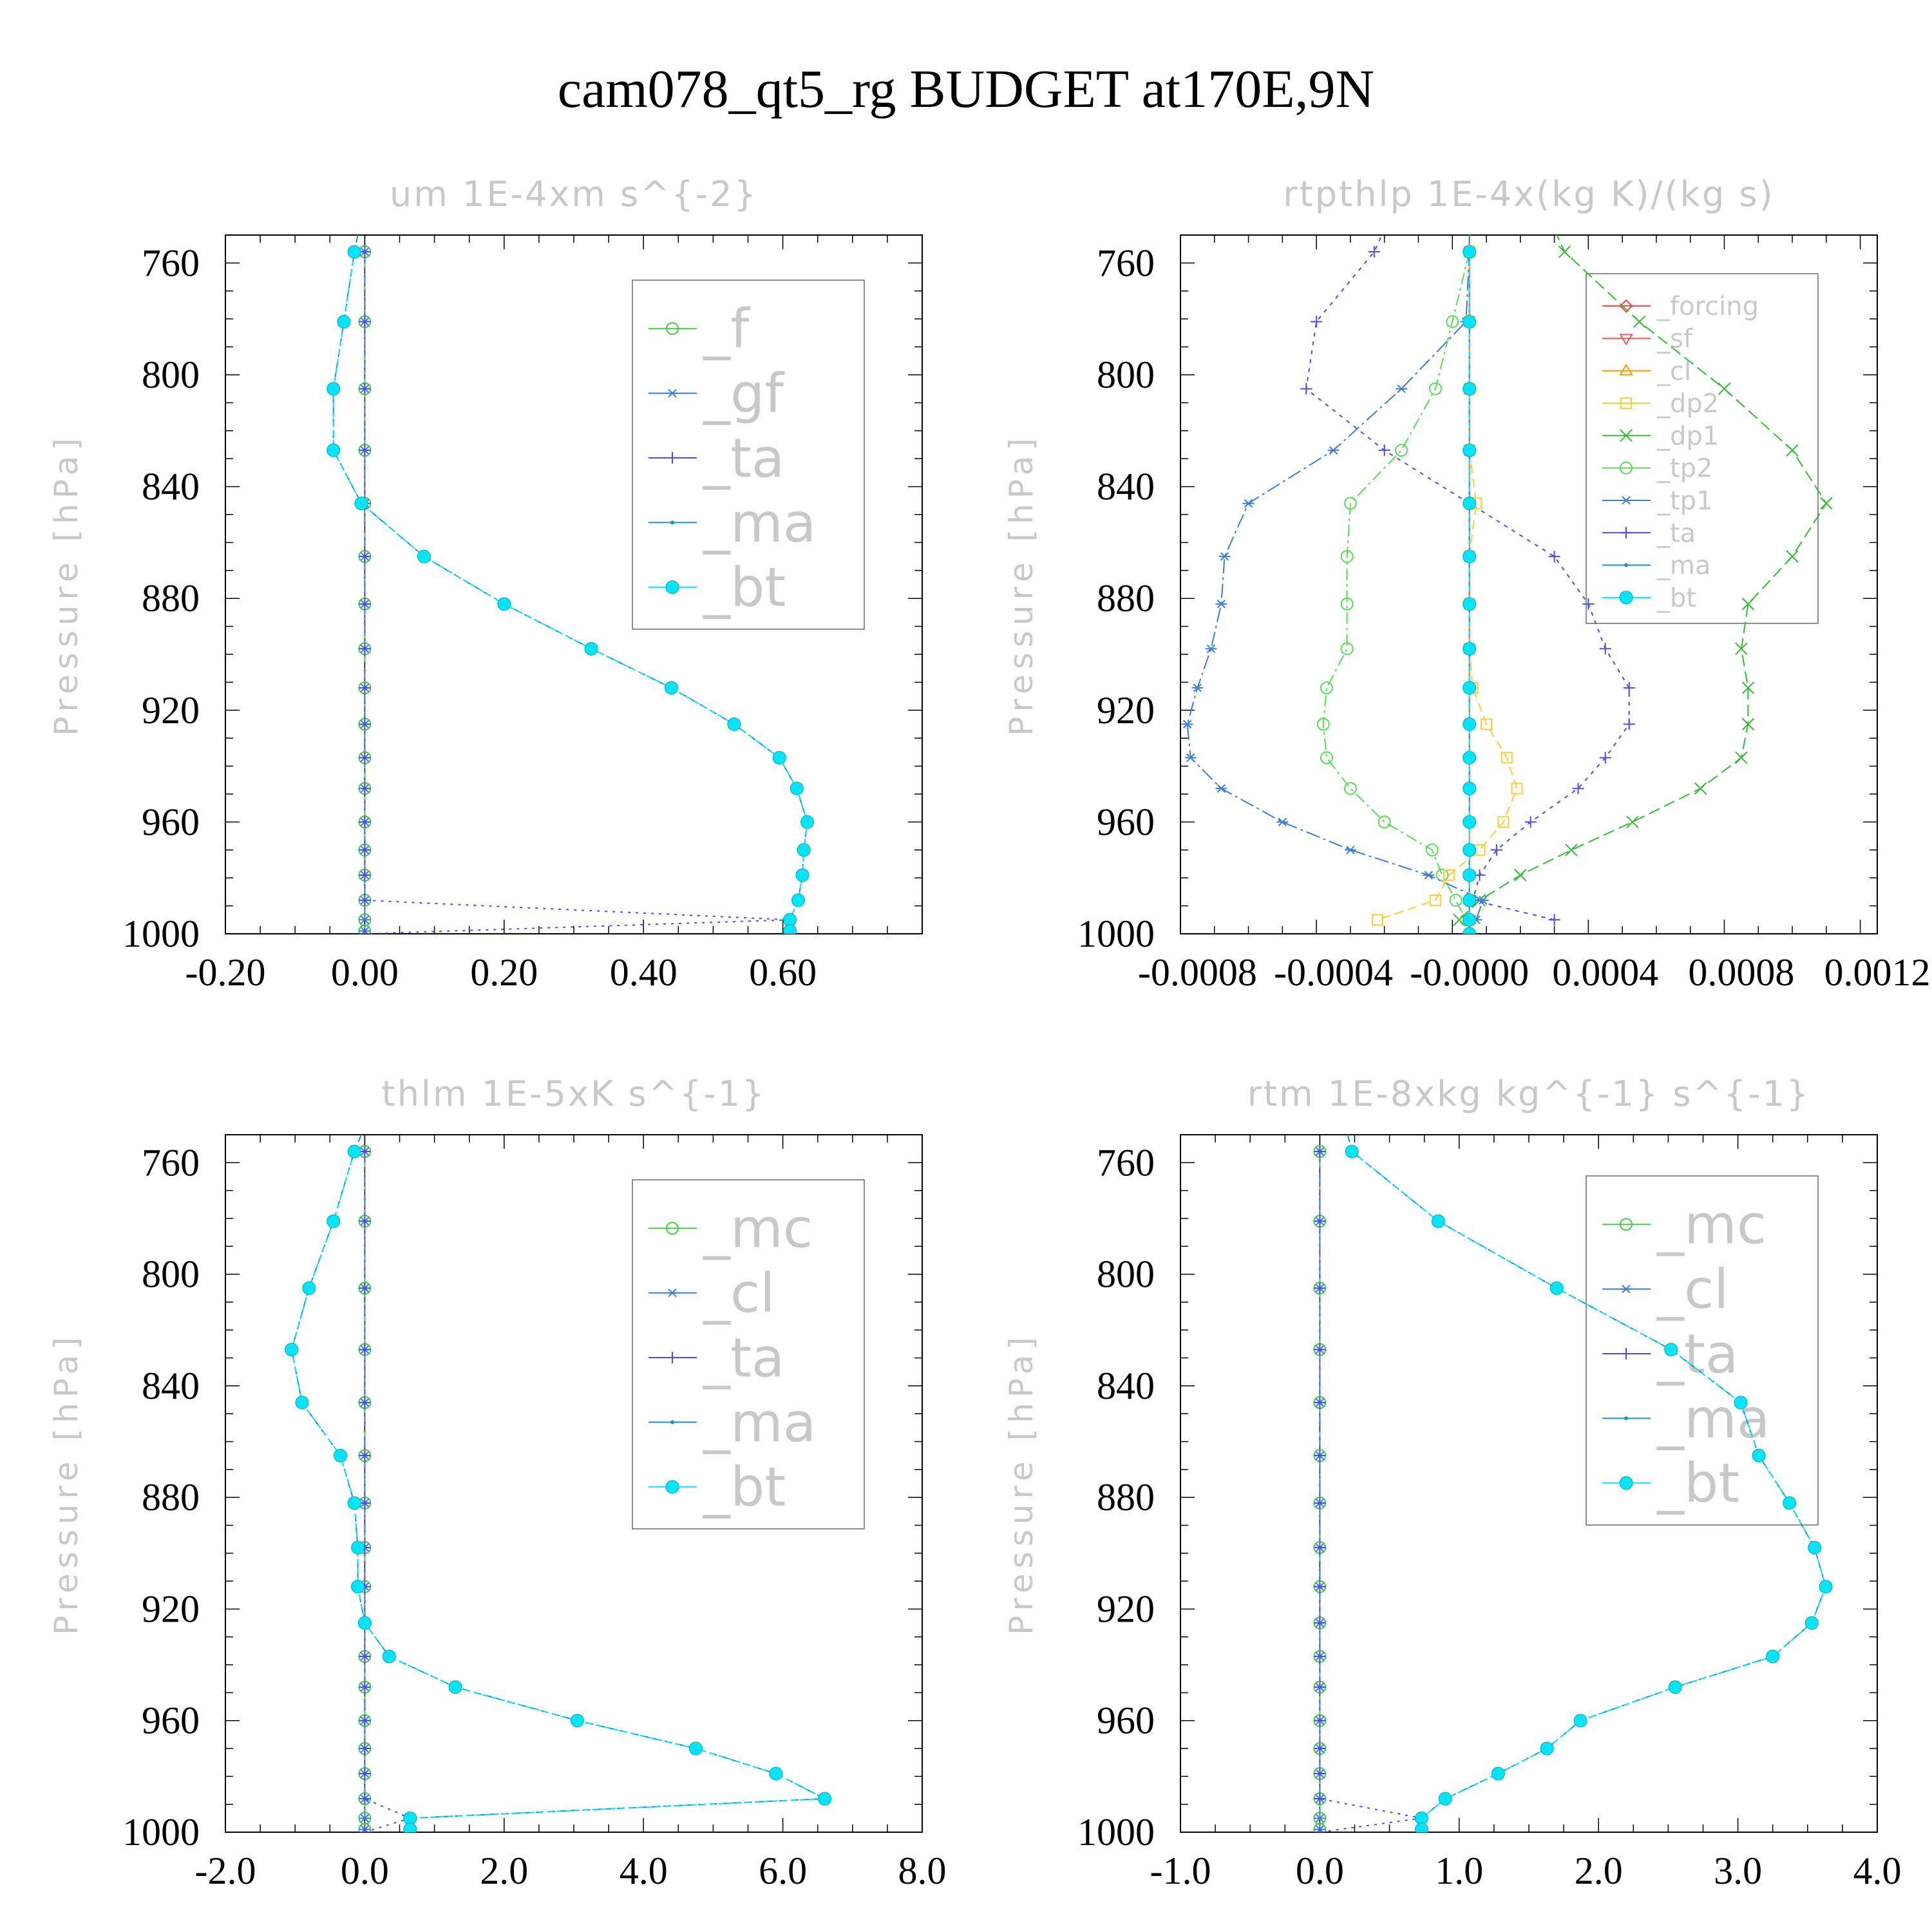 The image size is (1932, 1932). I want to click on x-tick-label: -0.20, so click(225, 973).